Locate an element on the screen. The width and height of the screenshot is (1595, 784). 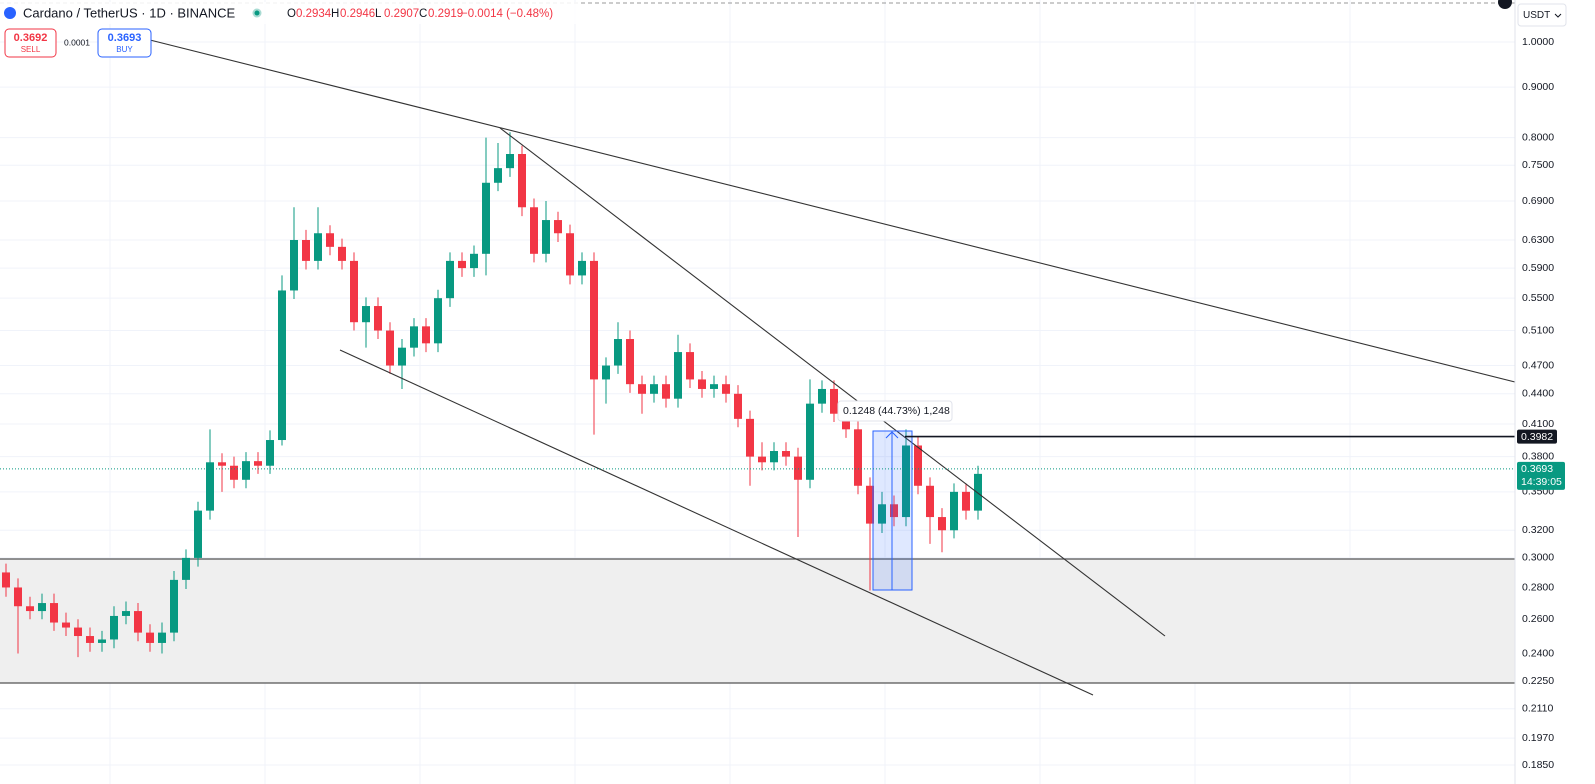
buy-price: 0.3693 is located at coordinates (125, 38).